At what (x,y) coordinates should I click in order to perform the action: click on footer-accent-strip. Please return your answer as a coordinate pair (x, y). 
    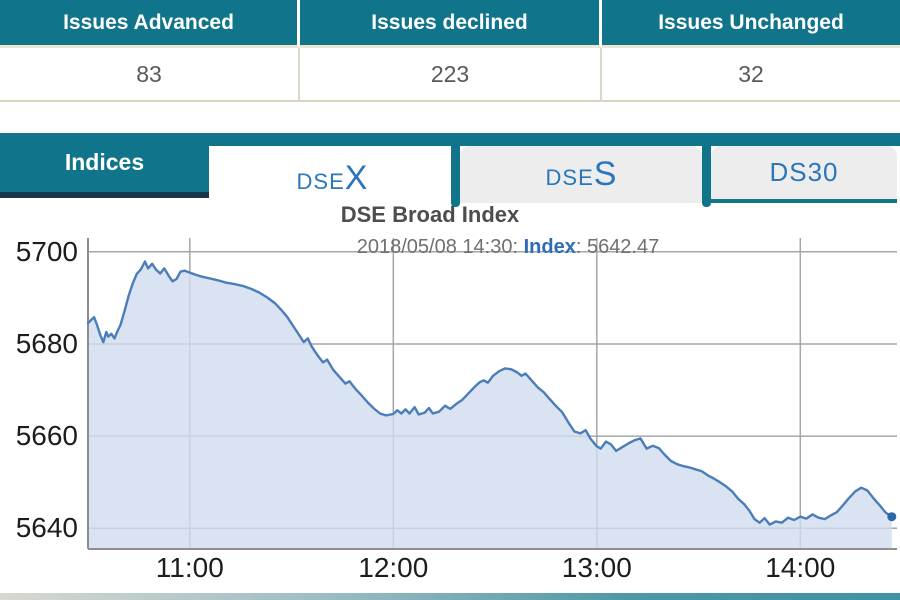
    Looking at the image, I should click on (450, 596).